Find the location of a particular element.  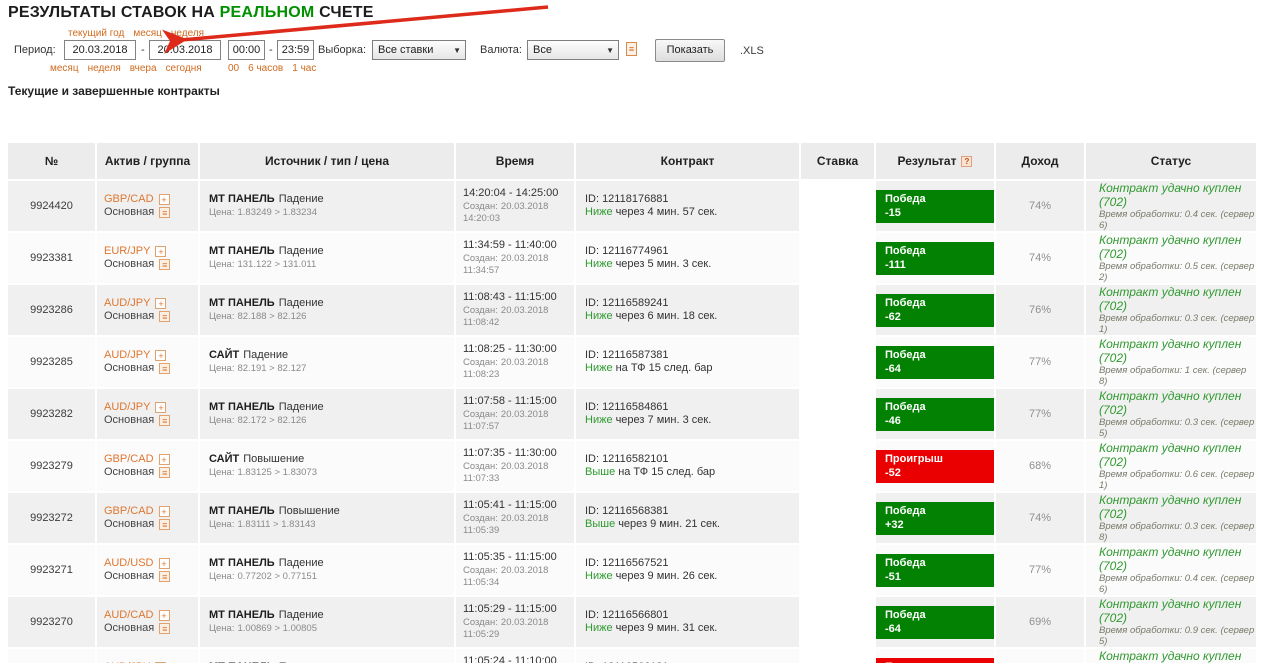

result-cell: Победа -64 is located at coordinates (935, 362).